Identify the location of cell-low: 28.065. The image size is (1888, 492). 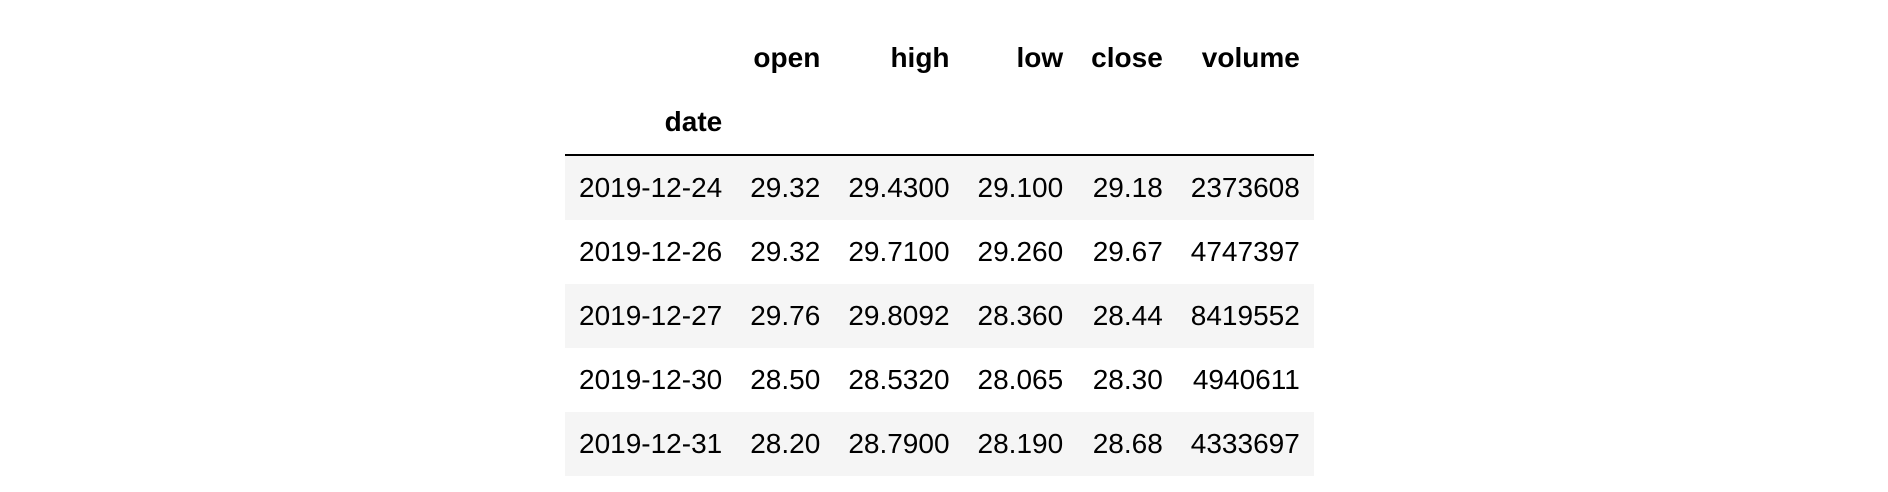
(1020, 379).